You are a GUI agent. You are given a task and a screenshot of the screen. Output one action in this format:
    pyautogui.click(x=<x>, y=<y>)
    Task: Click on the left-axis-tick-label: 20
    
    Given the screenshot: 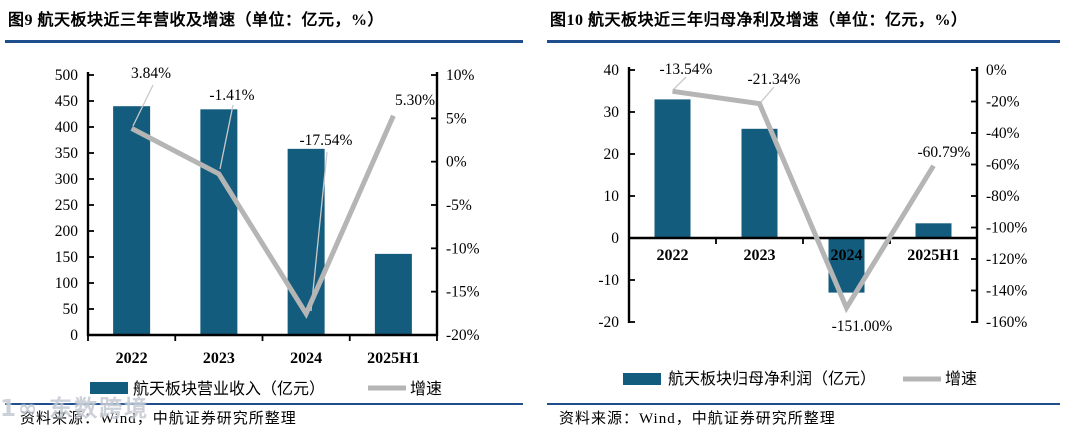 What is the action you would take?
    pyautogui.click(x=612, y=154)
    